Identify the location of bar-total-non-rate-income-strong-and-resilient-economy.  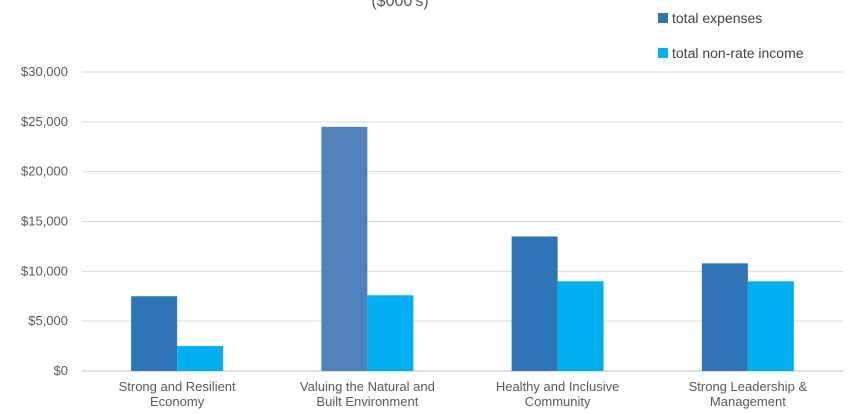
(200, 358).